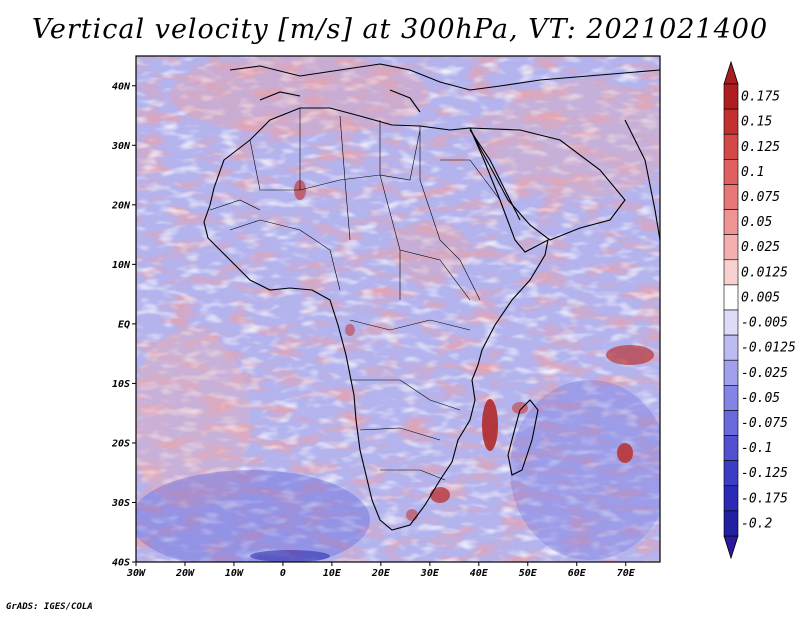 The width and height of the screenshot is (800, 618). I want to click on lon-tick-label: 60E, so click(577, 573).